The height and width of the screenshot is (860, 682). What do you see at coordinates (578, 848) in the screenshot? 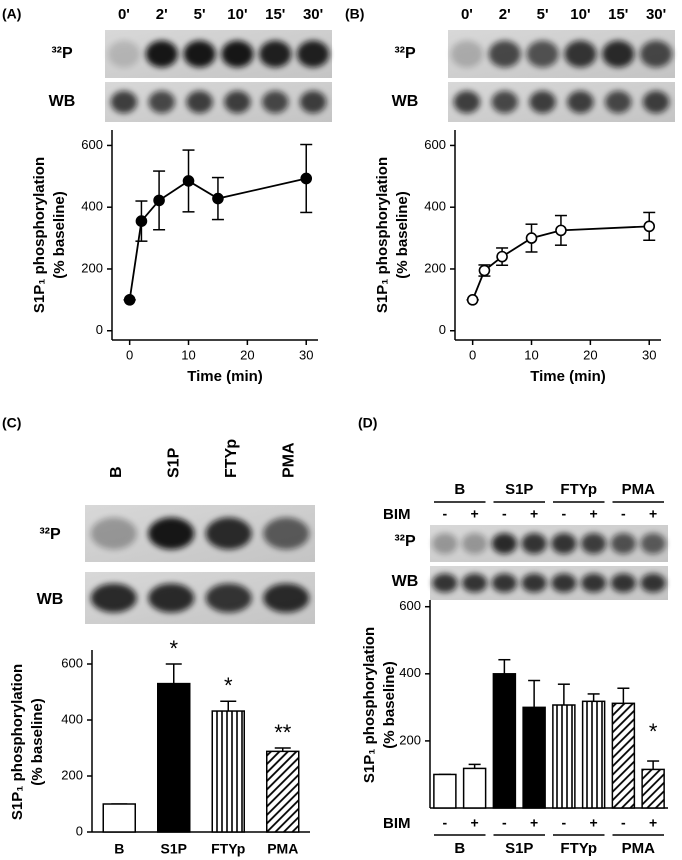
I see `group-label: FTYp` at bounding box center [578, 848].